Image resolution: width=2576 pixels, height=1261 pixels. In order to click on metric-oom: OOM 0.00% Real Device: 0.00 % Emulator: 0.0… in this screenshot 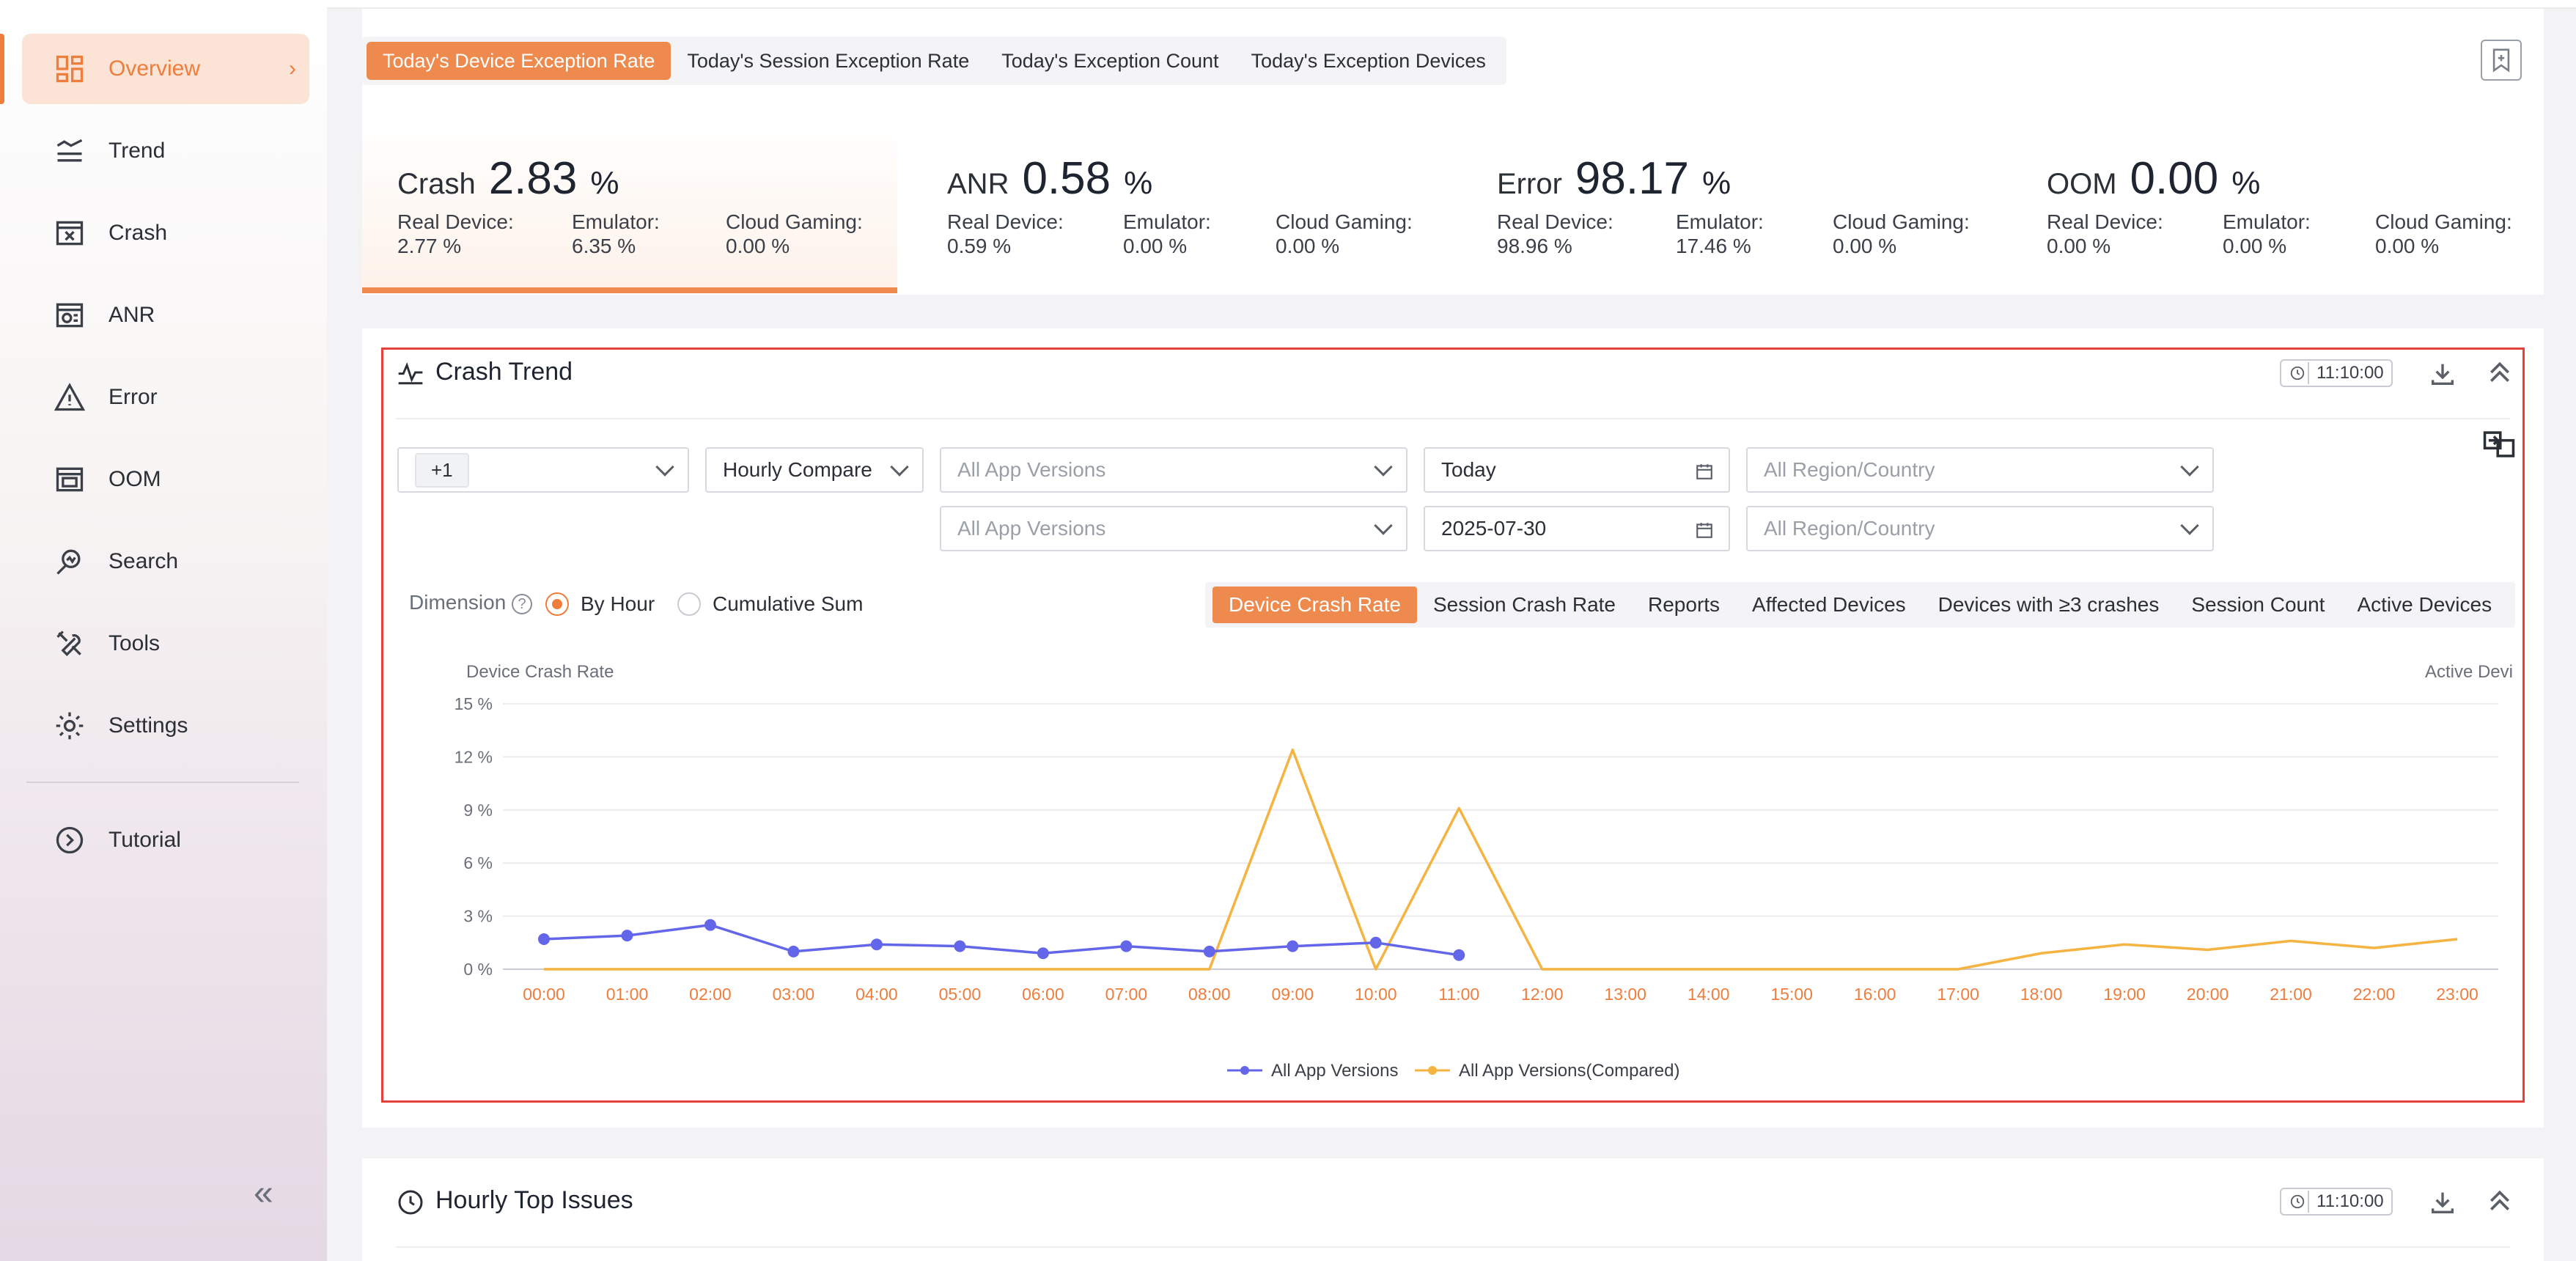, I will do `click(2279, 208)`.